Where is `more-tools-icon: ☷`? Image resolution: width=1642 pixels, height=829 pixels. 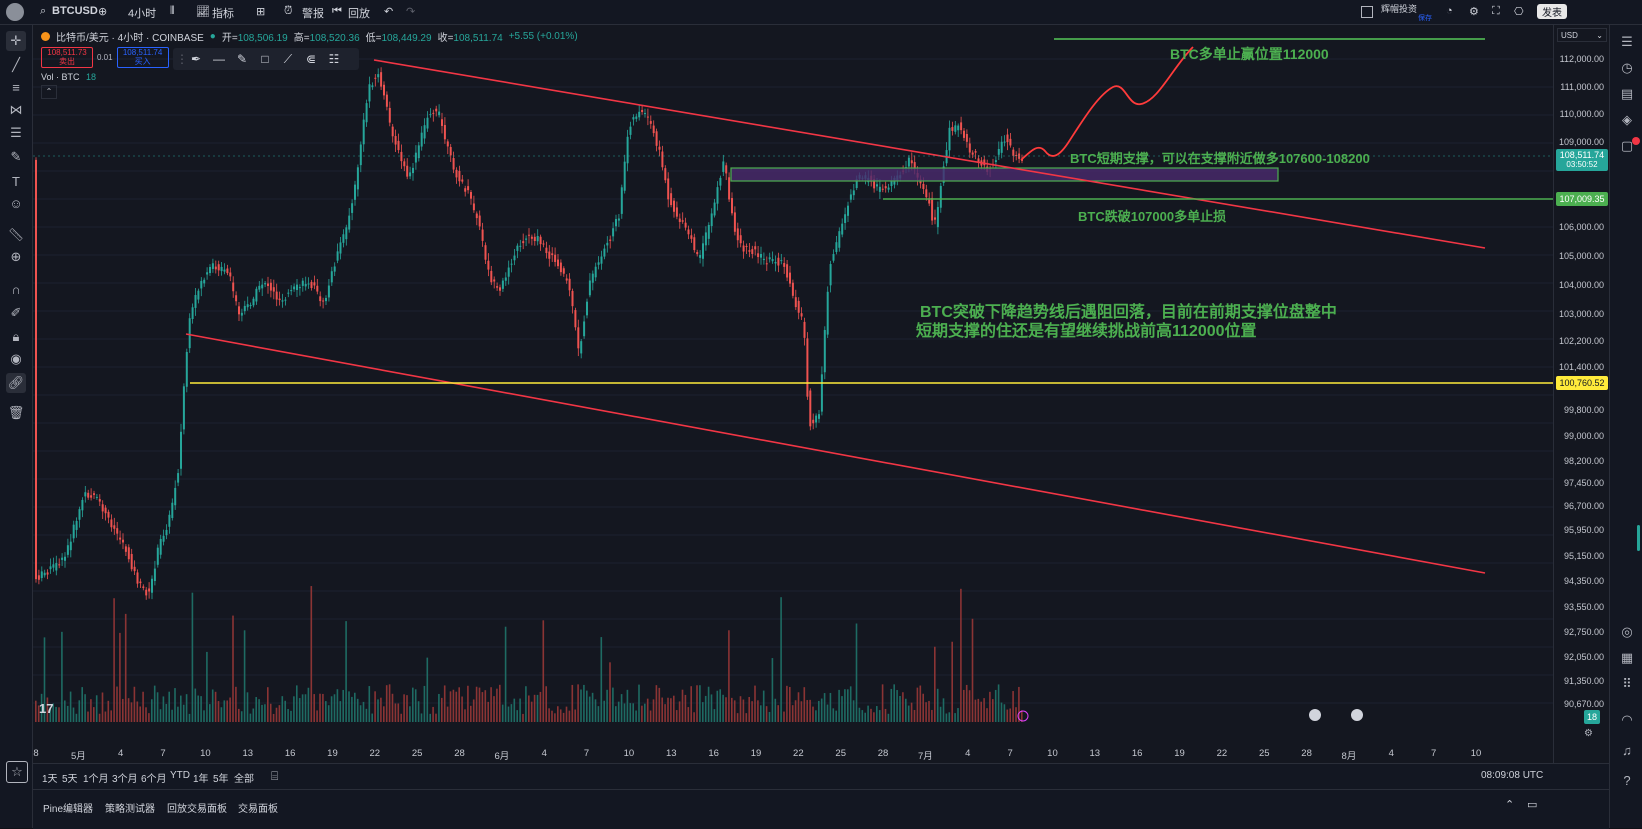 more-tools-icon: ☷ is located at coordinates (334, 59).